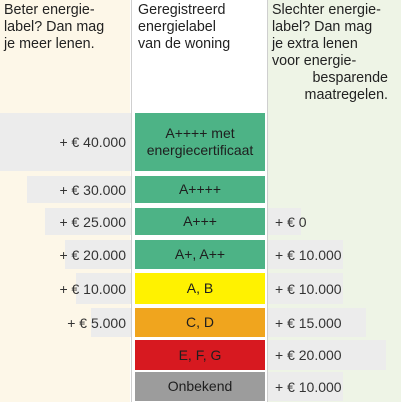  What do you see at coordinates (200, 133) in the screenshot?
I see `energy-label-text: A++++ met` at bounding box center [200, 133].